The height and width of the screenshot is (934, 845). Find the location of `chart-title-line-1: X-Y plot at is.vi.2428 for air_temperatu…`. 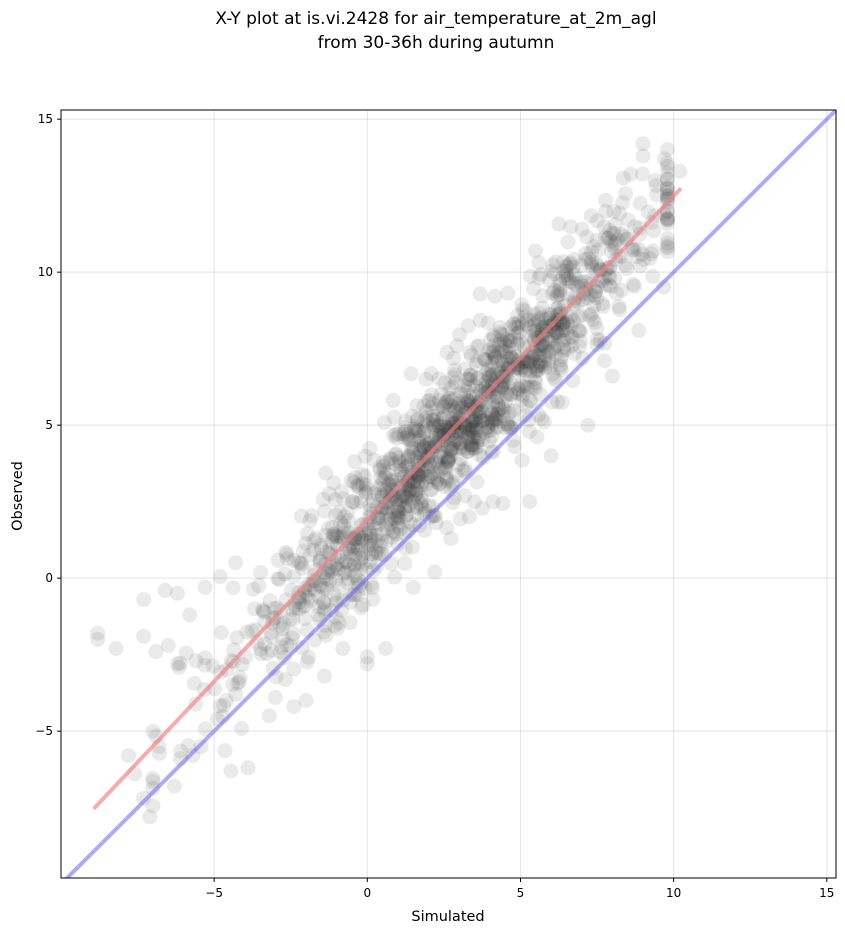

chart-title-line-1: X-Y plot at is.vi.2428 for air_temperatu… is located at coordinates (435, 19).